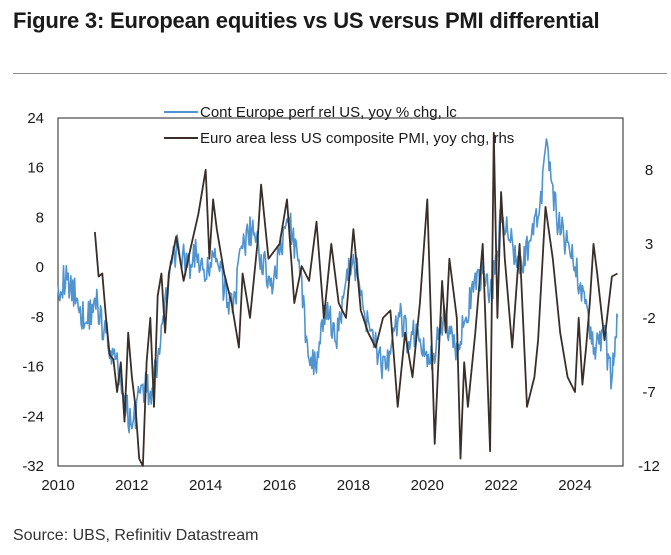 The width and height of the screenshot is (671, 555). What do you see at coordinates (427, 485) in the screenshot?
I see `x-axis-tick-label: 2020` at bounding box center [427, 485].